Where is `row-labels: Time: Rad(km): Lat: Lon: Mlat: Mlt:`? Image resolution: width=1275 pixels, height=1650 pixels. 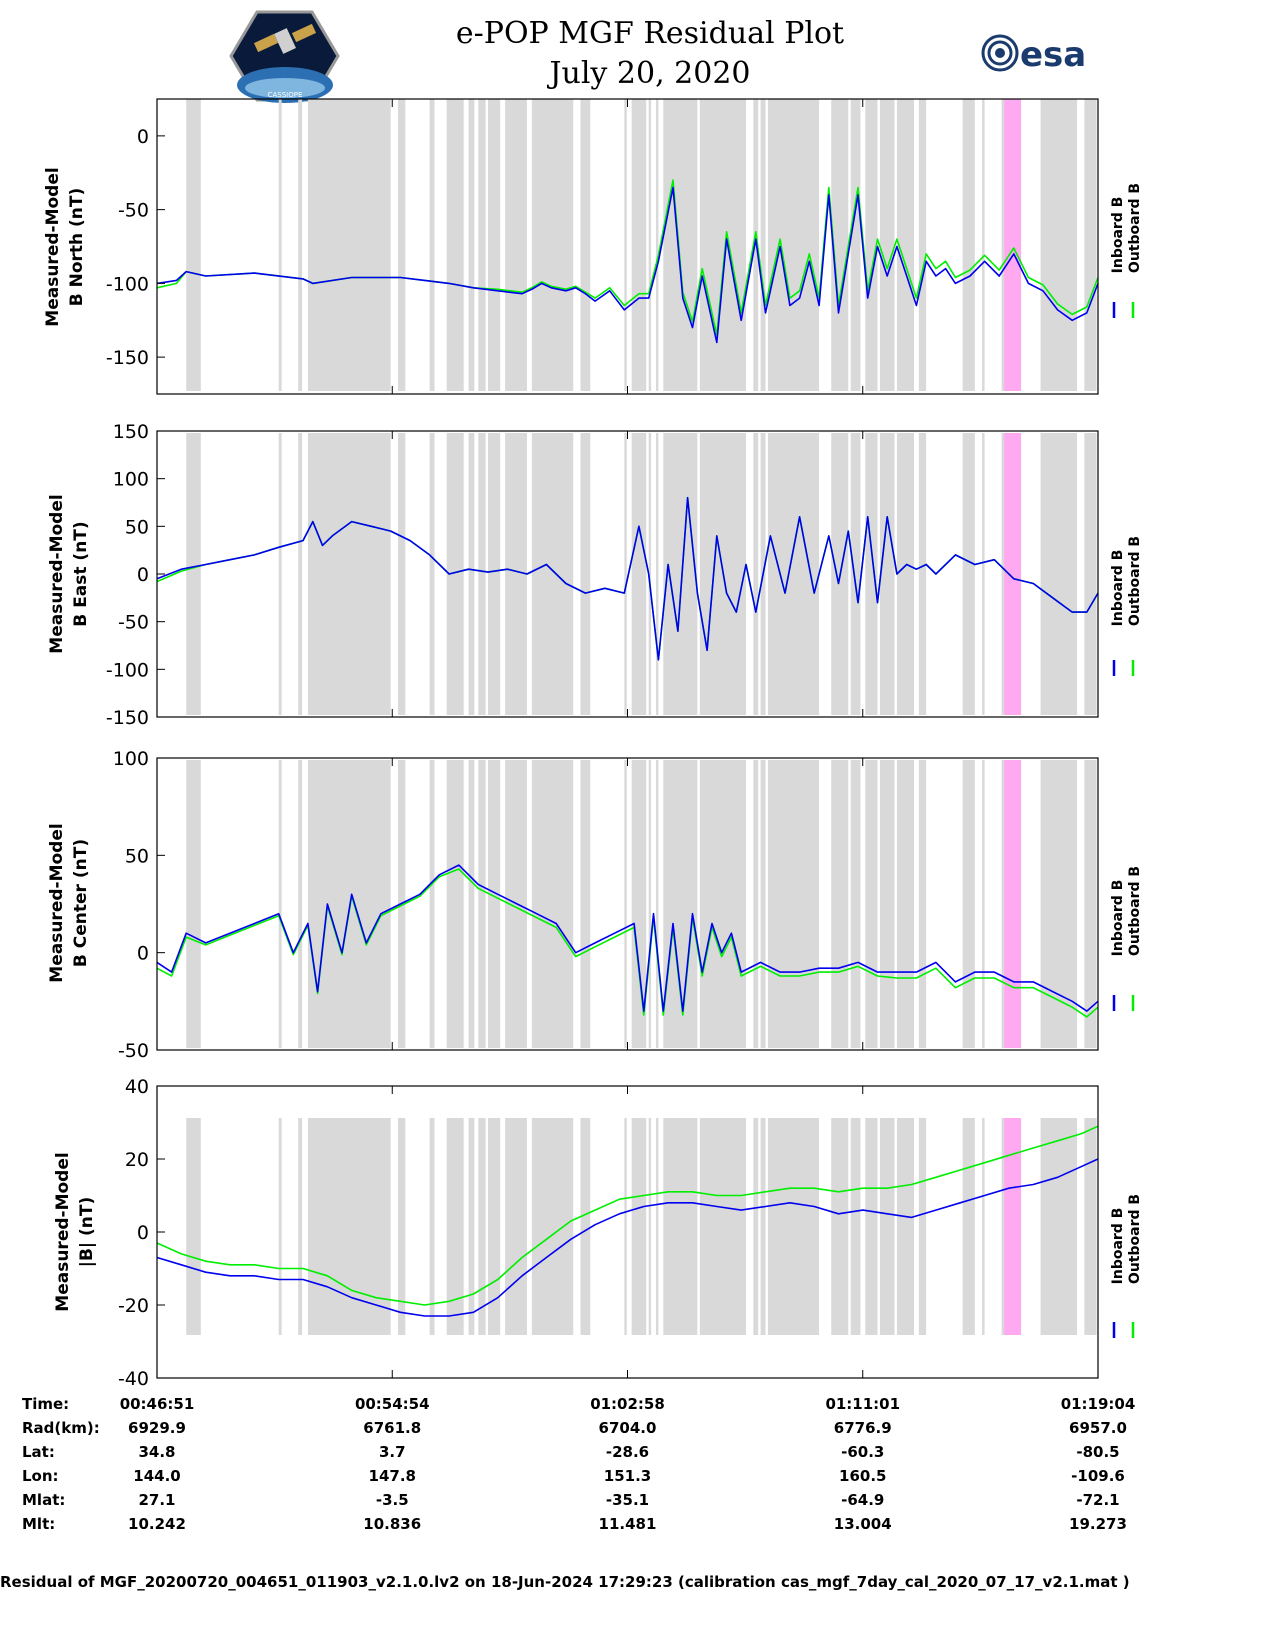 row-labels: Time: Rad(km): Lat: Lon: Mlat: Mlt: is located at coordinates (61, 1464).